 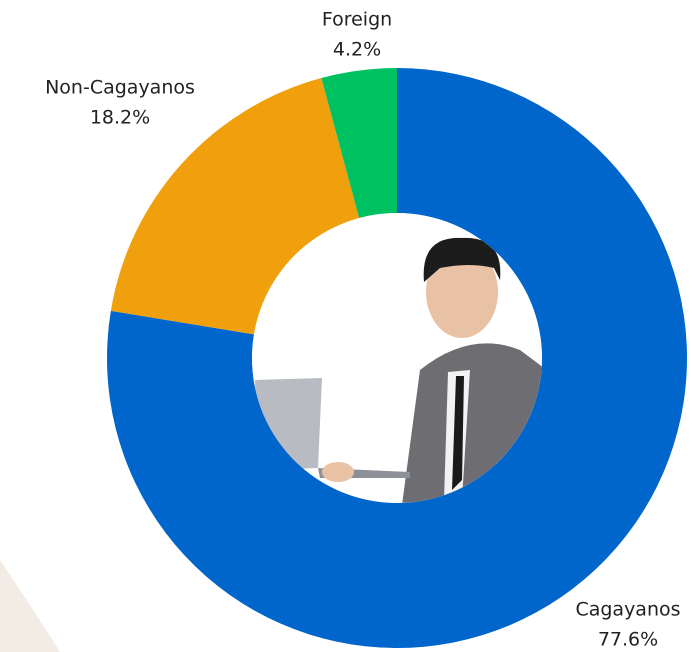 I want to click on slice-value-label: 77.6%, so click(x=628, y=640).